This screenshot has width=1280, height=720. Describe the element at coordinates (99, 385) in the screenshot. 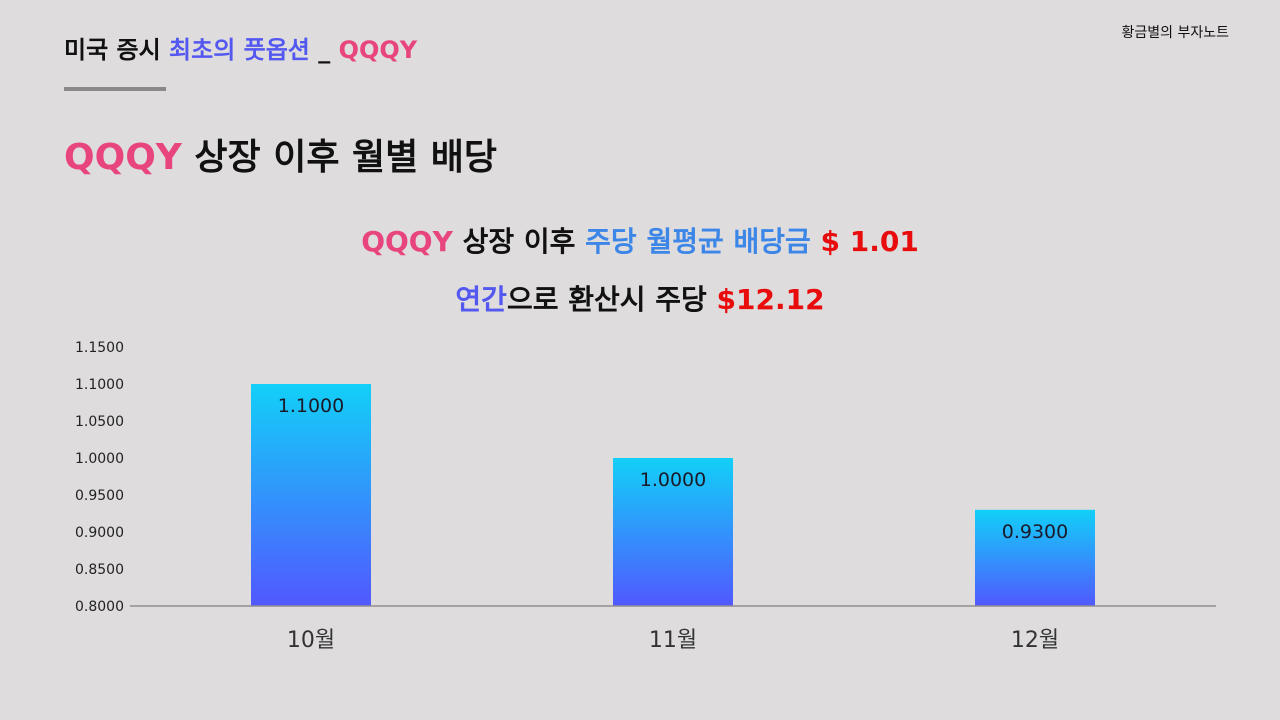

I see `y-tick-label: 1.1000` at that location.